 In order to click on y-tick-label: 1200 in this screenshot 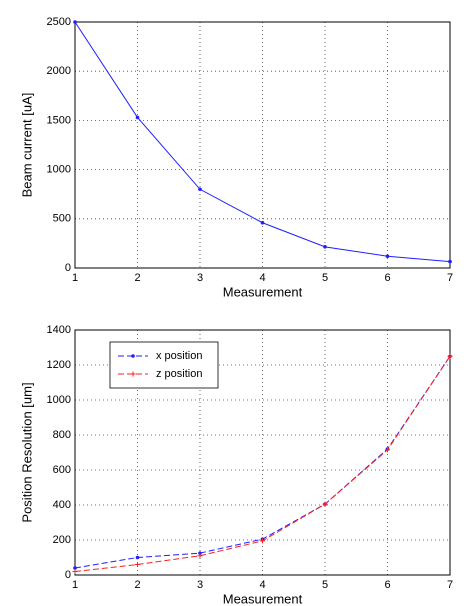, I will do `click(59, 365)`.